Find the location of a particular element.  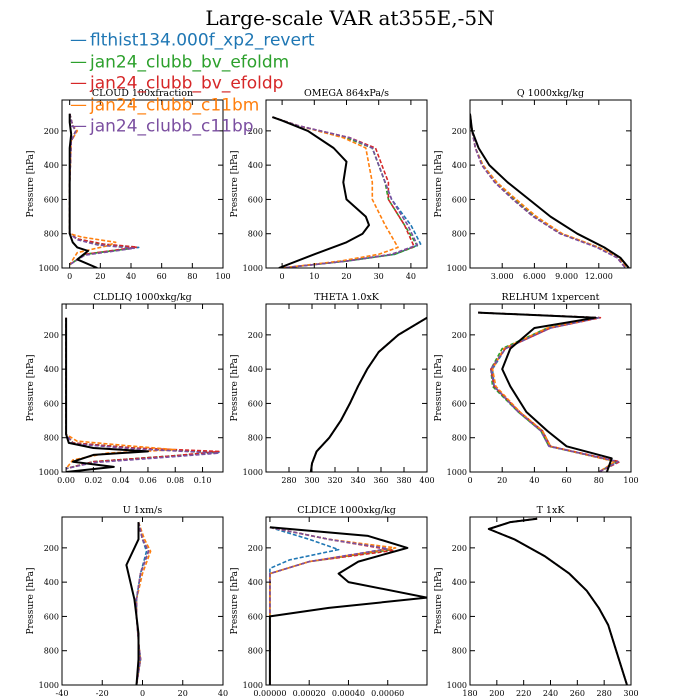

panel-title: U 1xm/s is located at coordinates (143, 510).